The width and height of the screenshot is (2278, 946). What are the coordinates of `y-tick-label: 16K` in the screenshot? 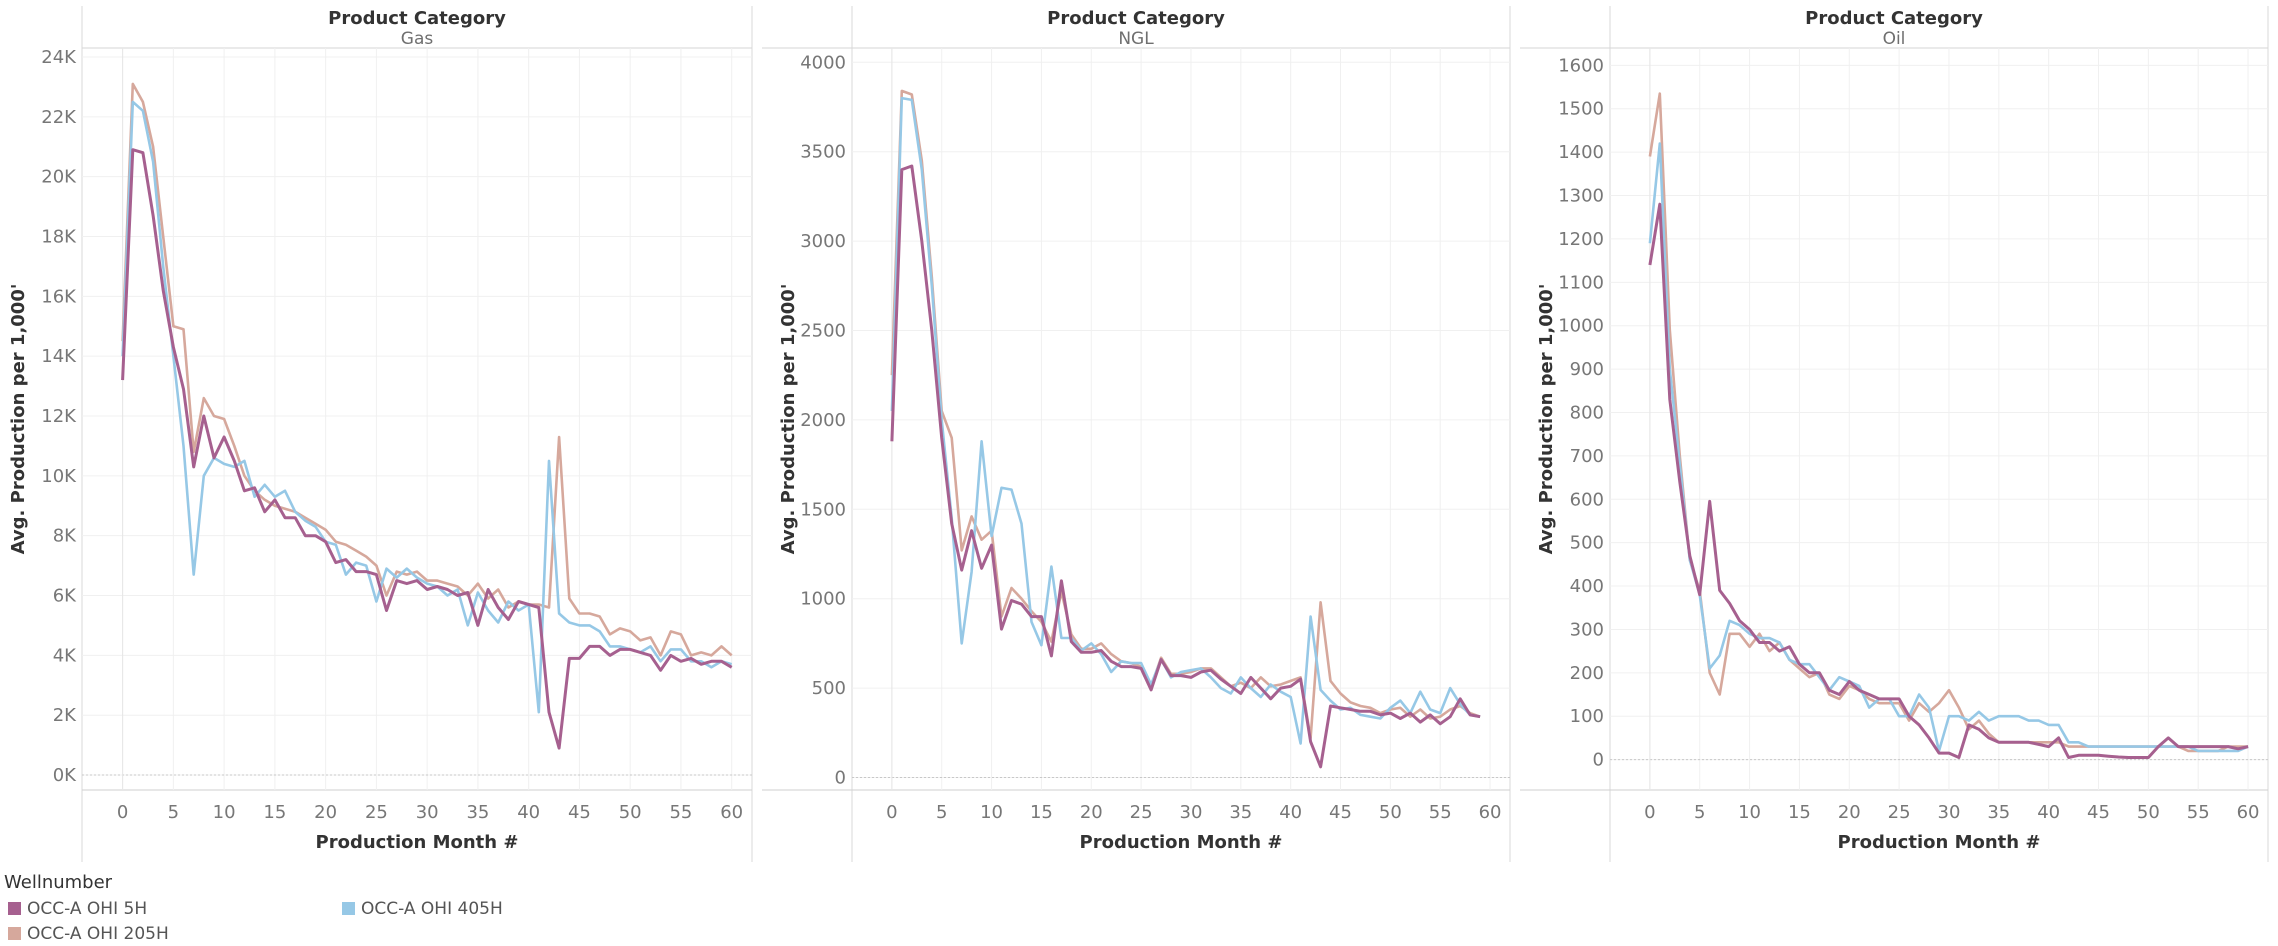 It's located at (59, 296).